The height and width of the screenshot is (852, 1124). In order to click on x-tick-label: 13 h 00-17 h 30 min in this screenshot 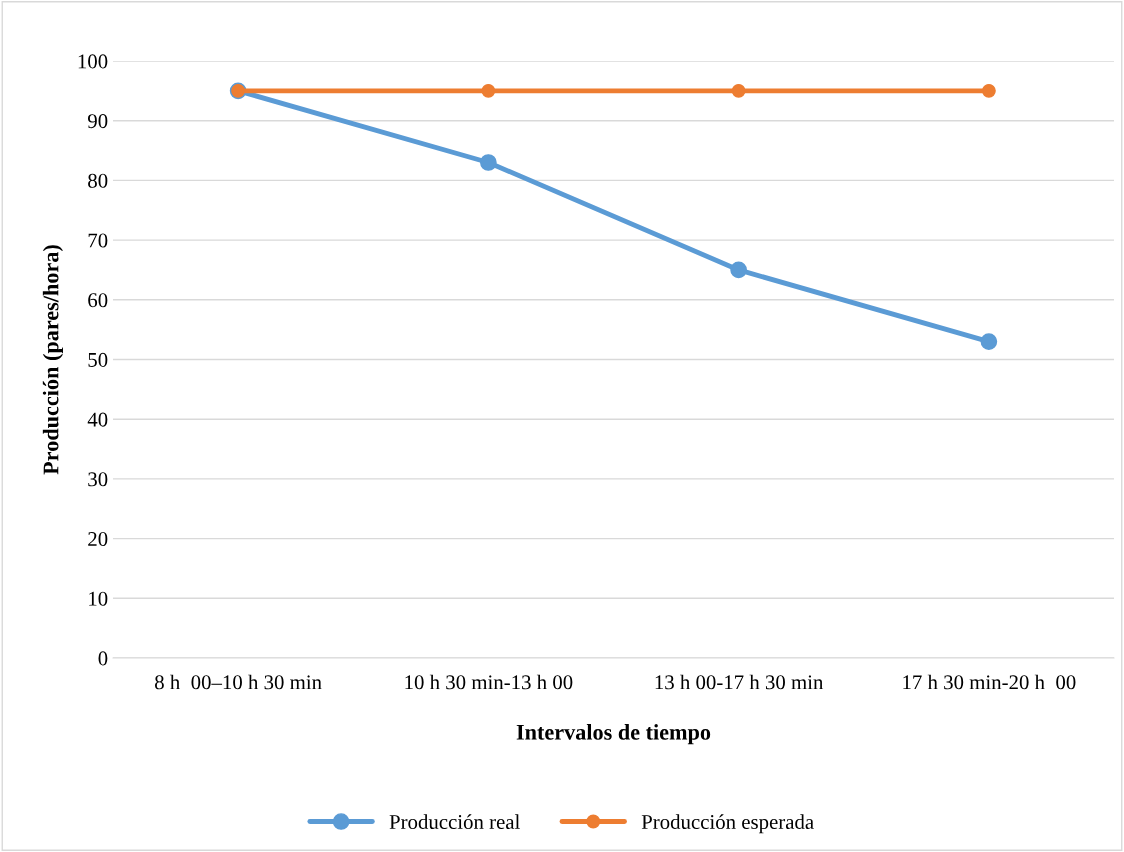, I will do `click(739, 682)`.